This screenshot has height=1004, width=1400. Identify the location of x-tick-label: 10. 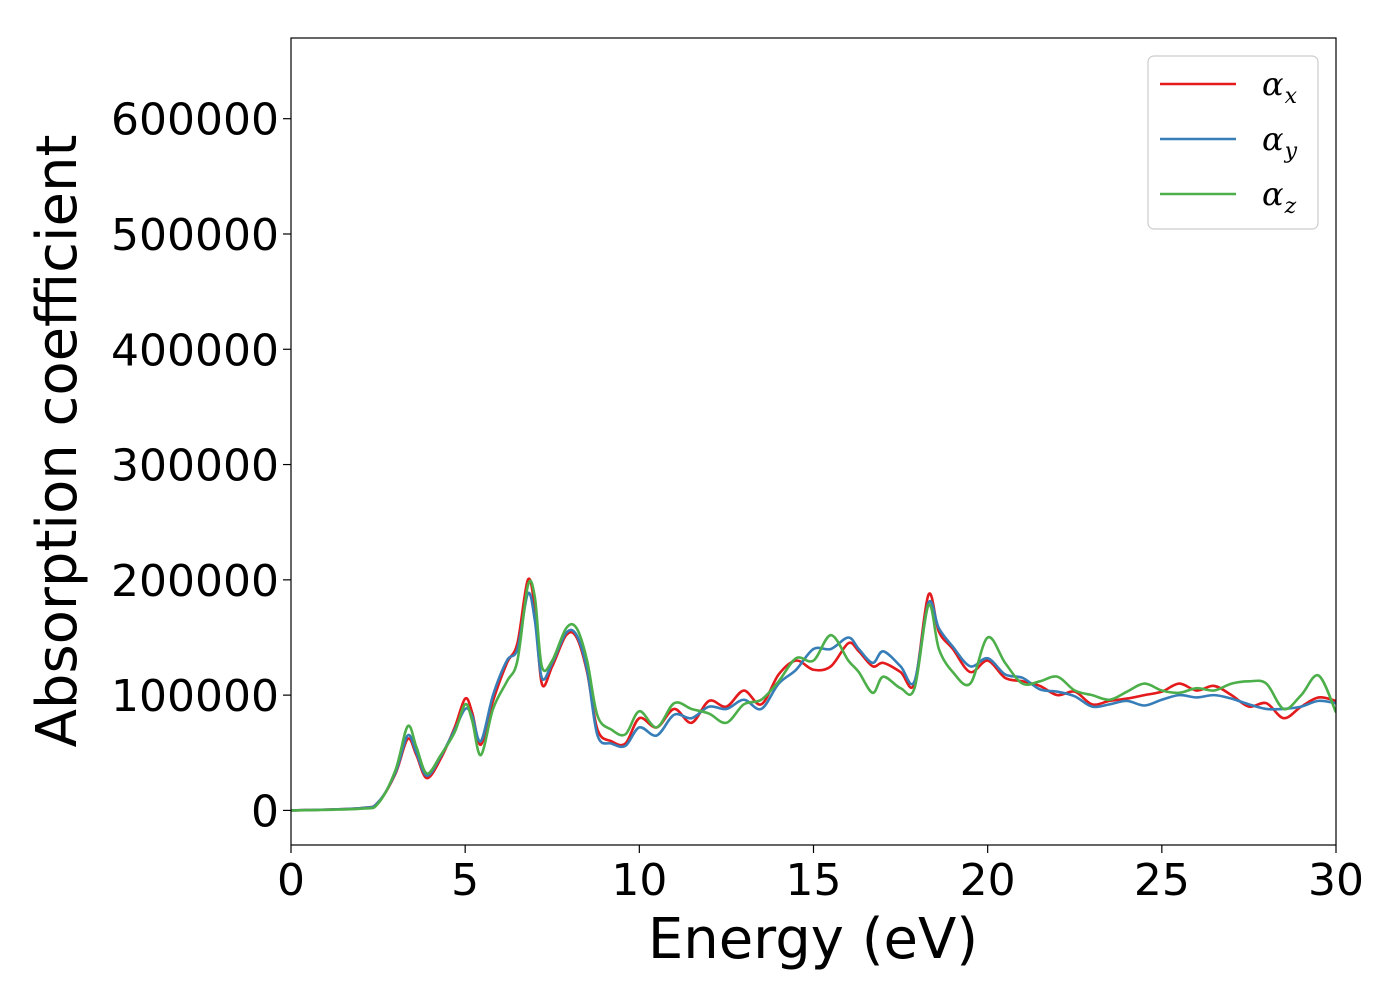
(639, 880).